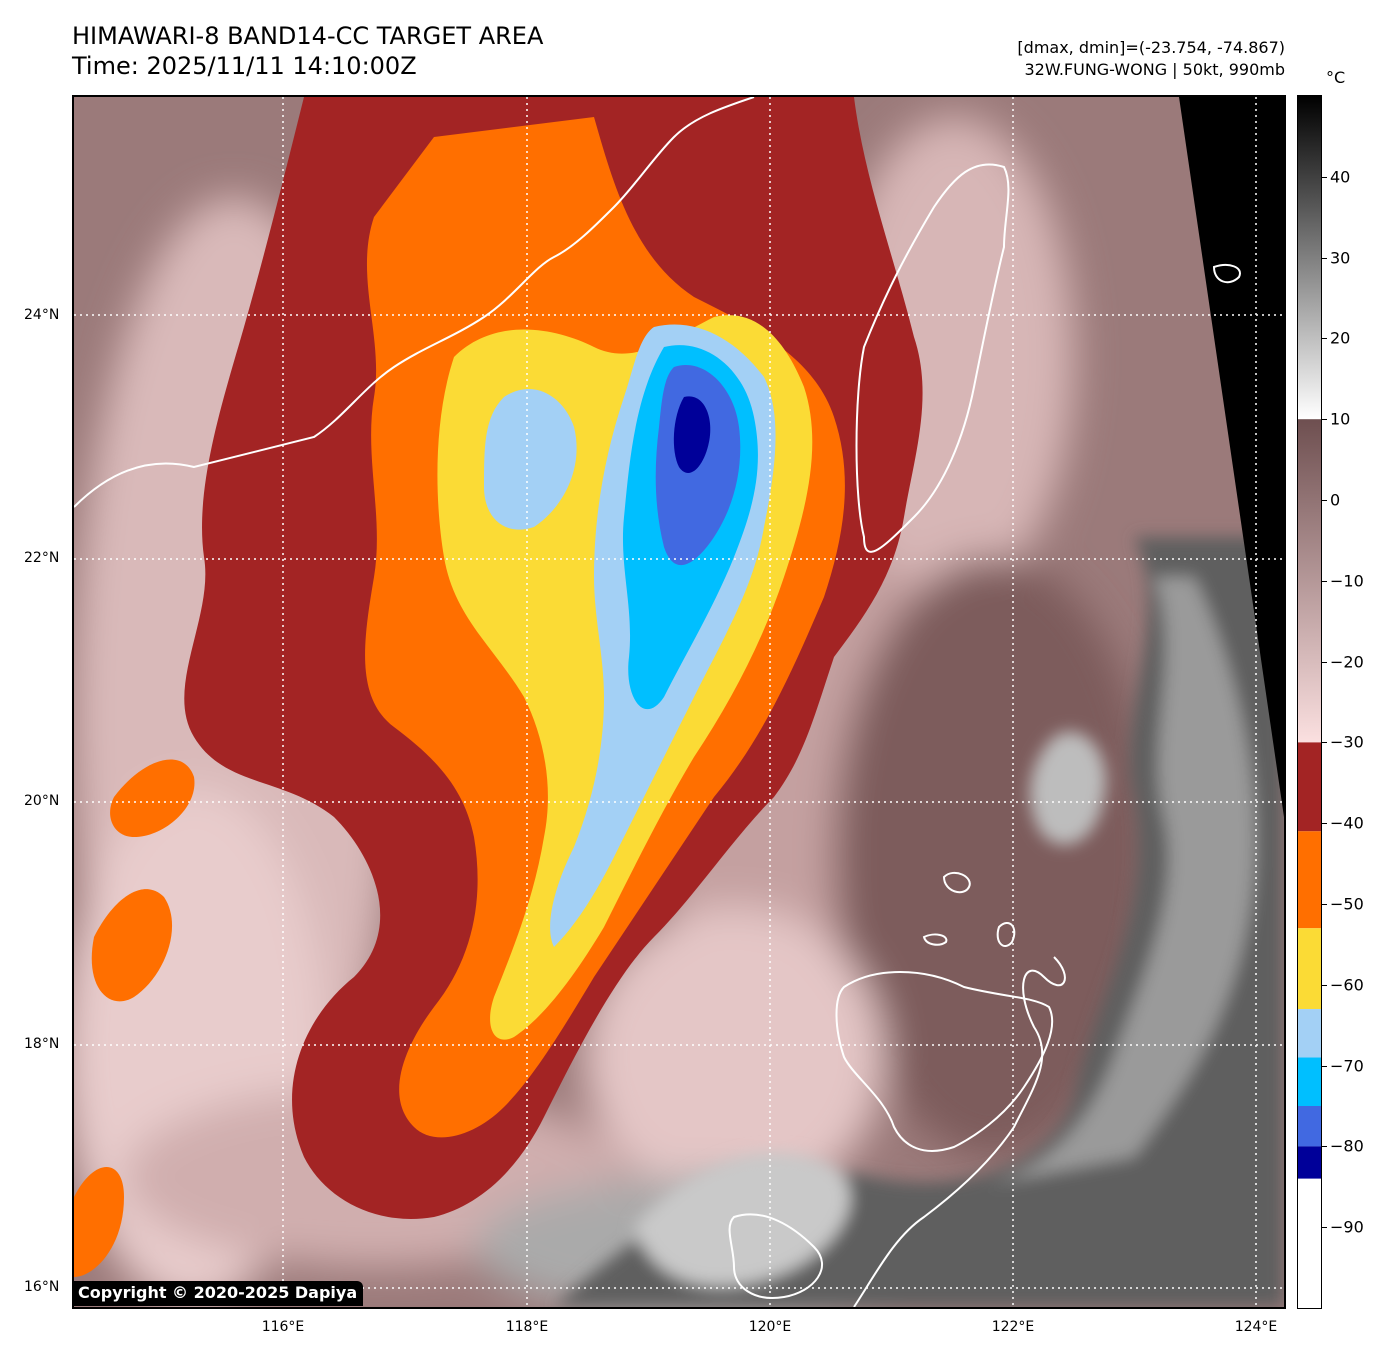  What do you see at coordinates (1347, 823) in the screenshot?
I see `colorbar-tick-label: −40` at bounding box center [1347, 823].